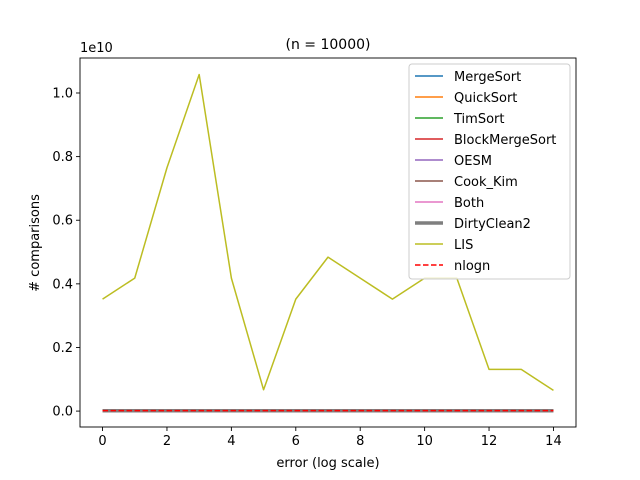 This screenshot has width=640, height=480. What do you see at coordinates (469, 203) in the screenshot?
I see `legend-label: Both` at bounding box center [469, 203].